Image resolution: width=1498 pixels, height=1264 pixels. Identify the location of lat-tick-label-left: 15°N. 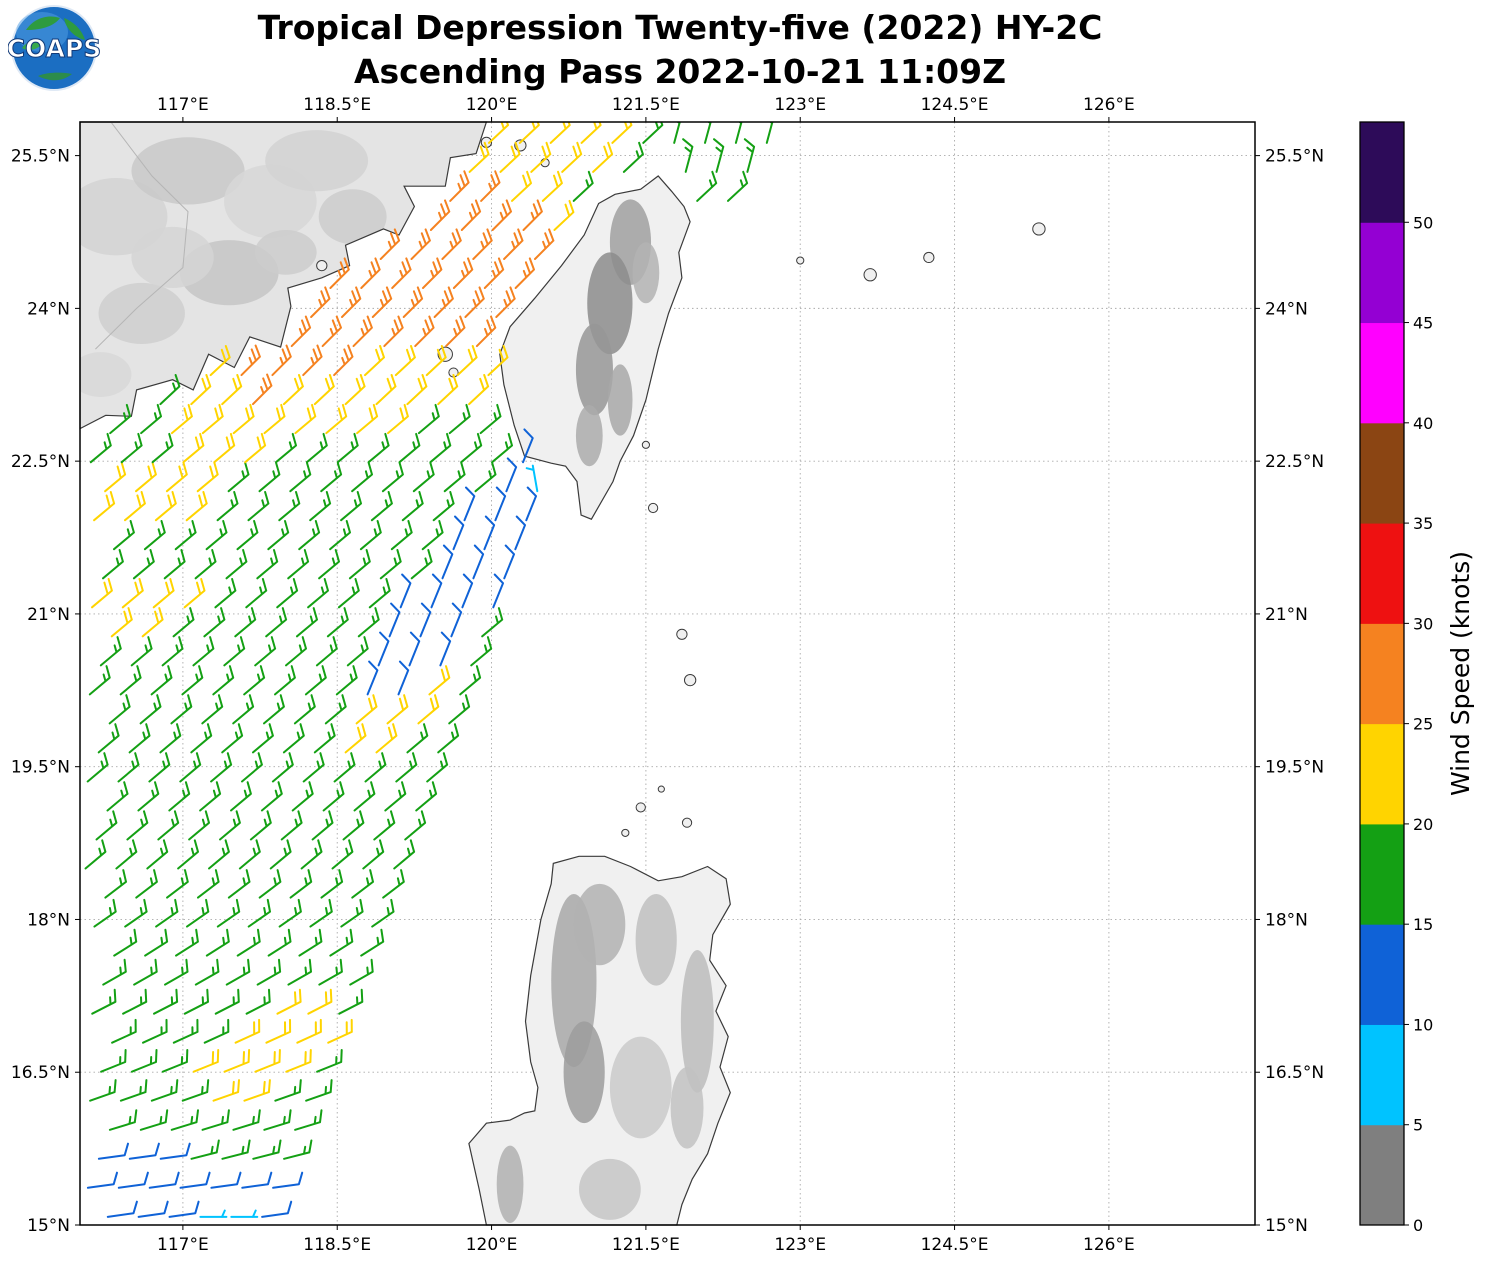
(48, 1226).